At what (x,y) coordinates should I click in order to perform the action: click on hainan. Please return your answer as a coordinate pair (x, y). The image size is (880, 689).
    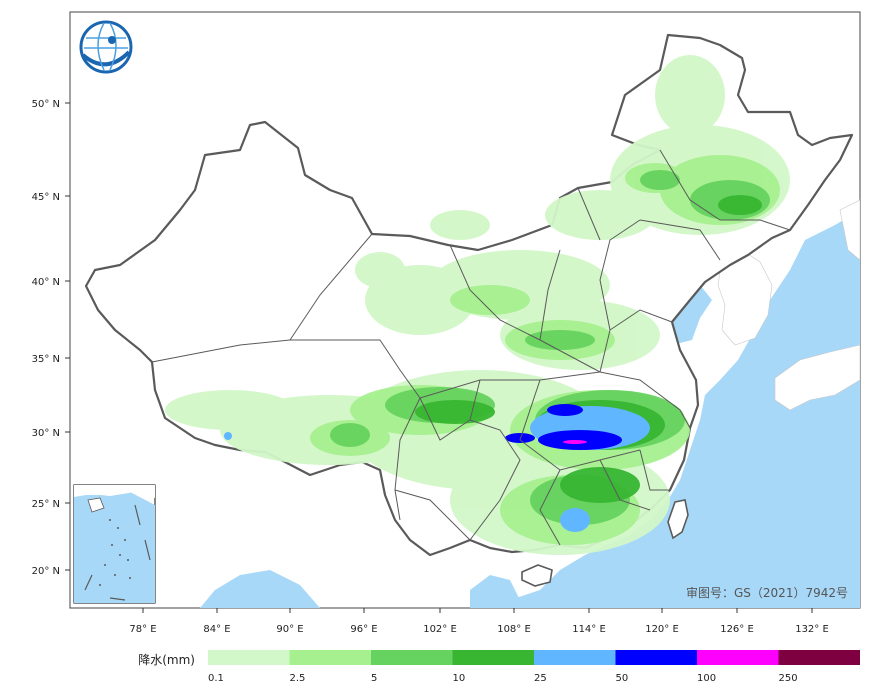
    Looking at the image, I should click on (537, 575).